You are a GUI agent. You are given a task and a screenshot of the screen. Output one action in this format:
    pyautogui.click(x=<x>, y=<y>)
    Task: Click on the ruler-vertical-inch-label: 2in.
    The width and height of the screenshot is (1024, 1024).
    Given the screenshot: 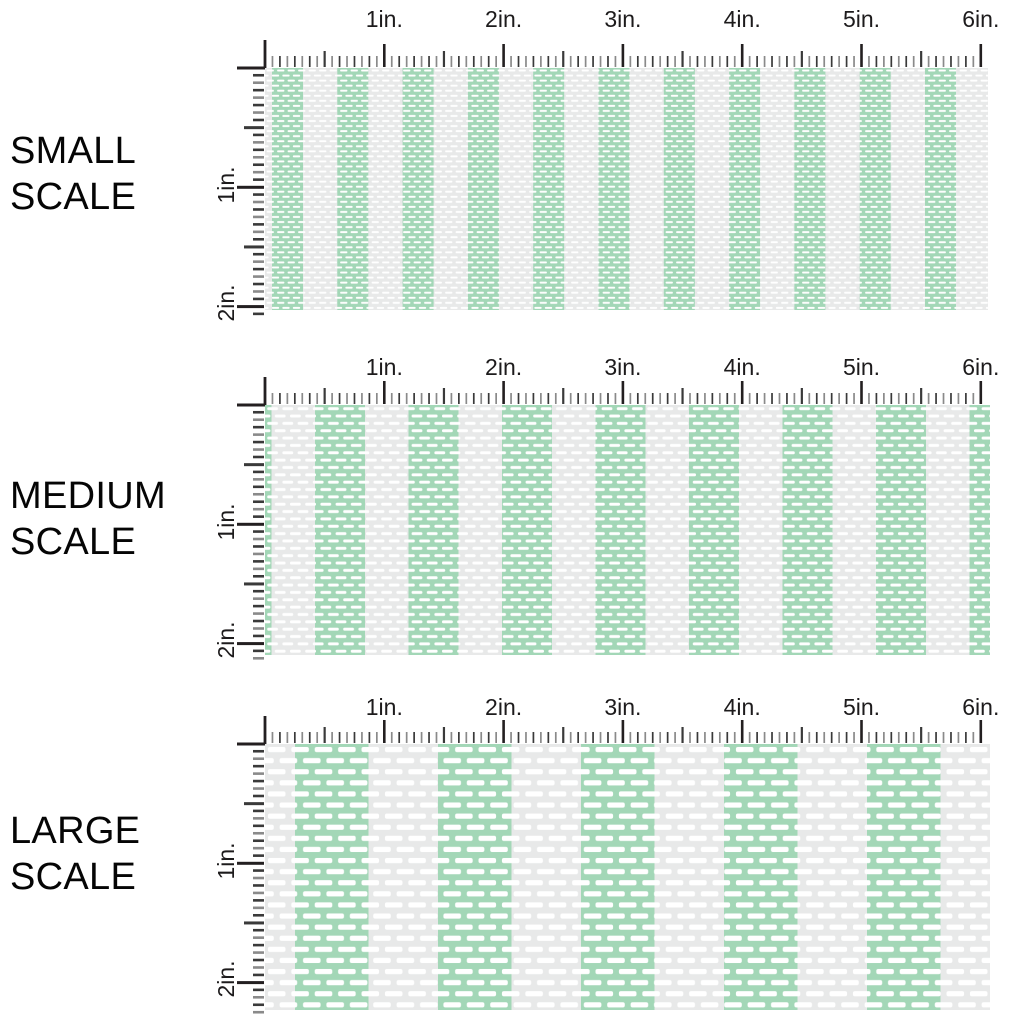 What is the action you would take?
    pyautogui.click(x=226, y=979)
    